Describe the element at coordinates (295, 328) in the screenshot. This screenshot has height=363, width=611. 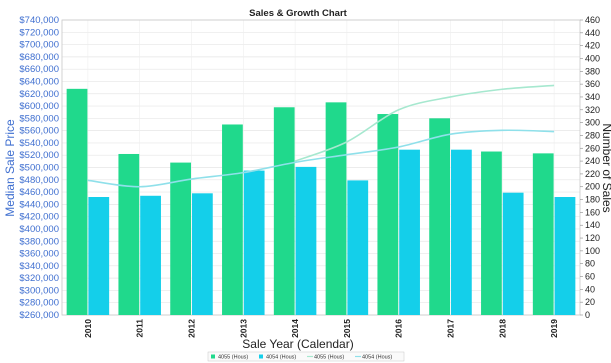
I see `x-tick-label: 2014` at that location.